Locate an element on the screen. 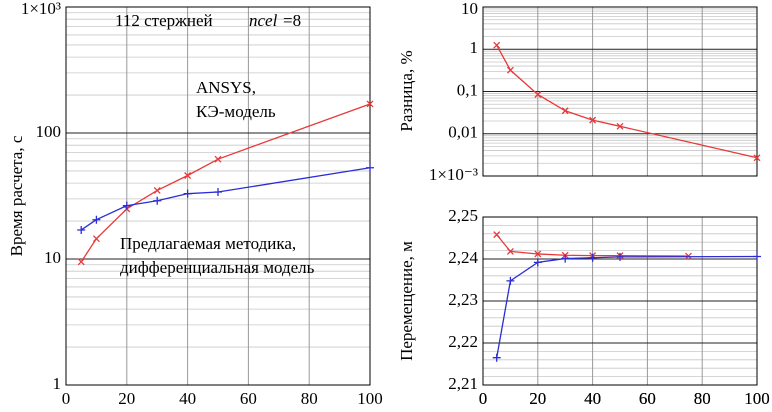  y-tick-label: 2,24 is located at coordinates (463, 257).